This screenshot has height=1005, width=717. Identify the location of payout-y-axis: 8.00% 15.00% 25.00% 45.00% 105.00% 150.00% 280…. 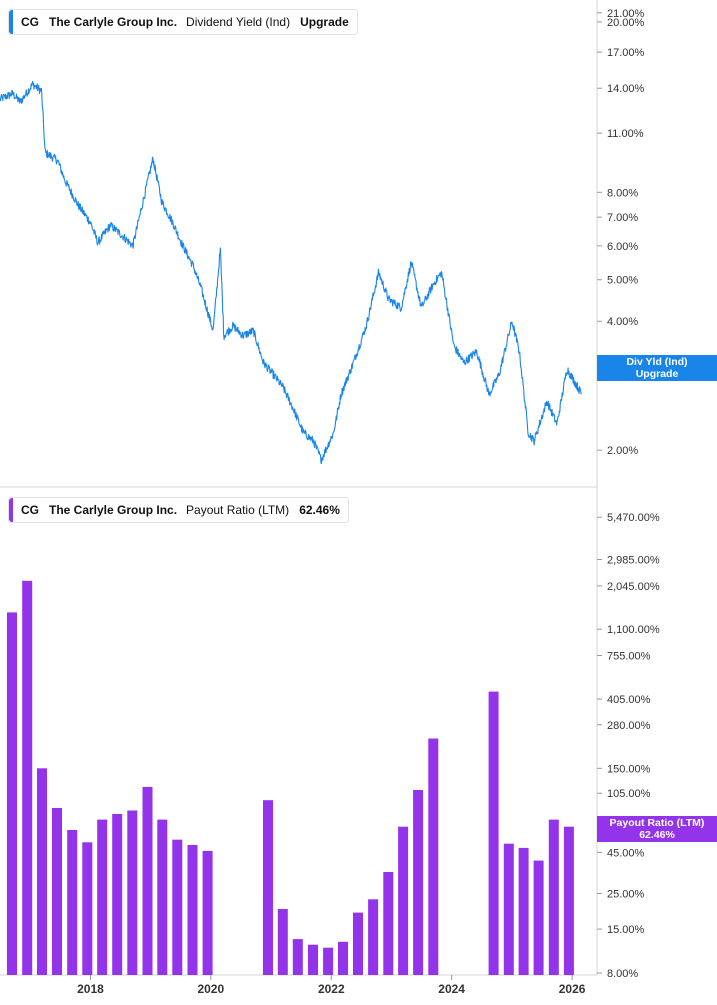
(628, 746).